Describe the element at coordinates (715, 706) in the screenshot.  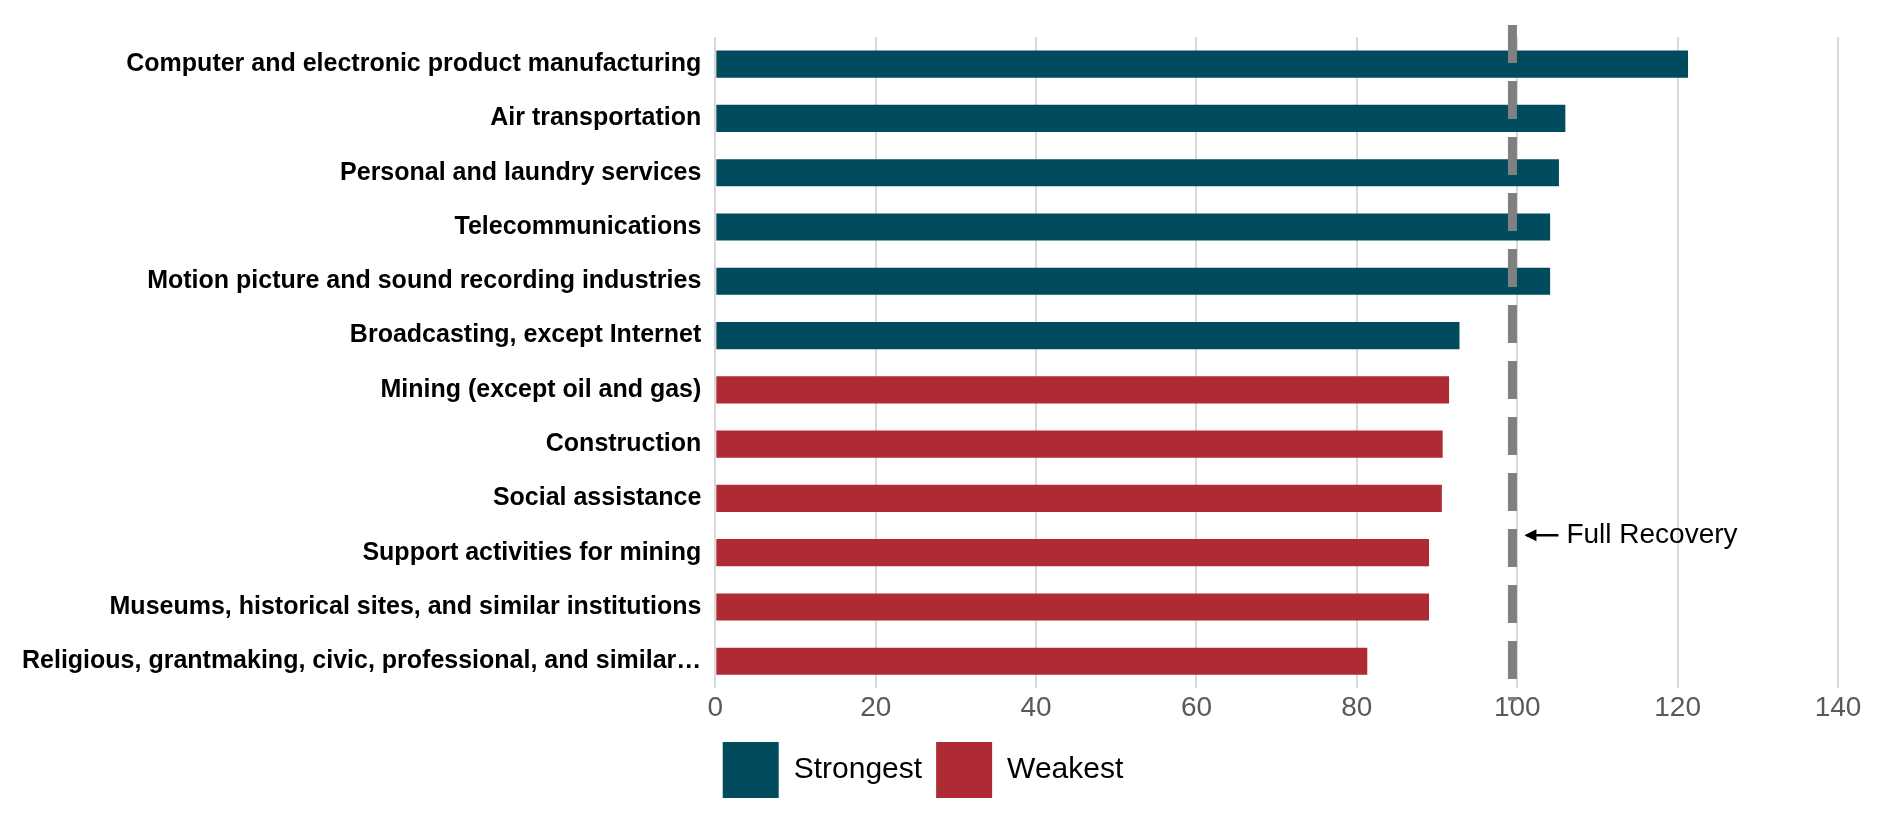
I see `x-tick-label: 0` at that location.